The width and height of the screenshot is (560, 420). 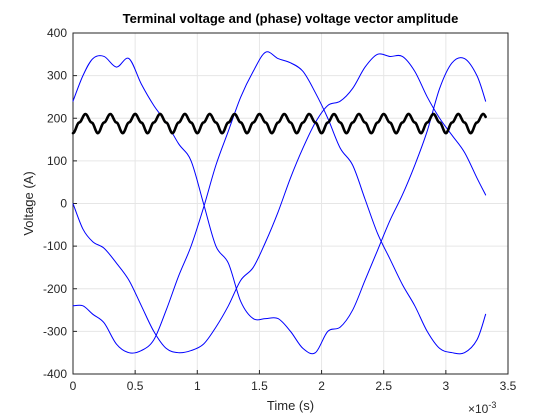 What do you see at coordinates (63, 204) in the screenshot?
I see `y-tick-label: 0` at bounding box center [63, 204].